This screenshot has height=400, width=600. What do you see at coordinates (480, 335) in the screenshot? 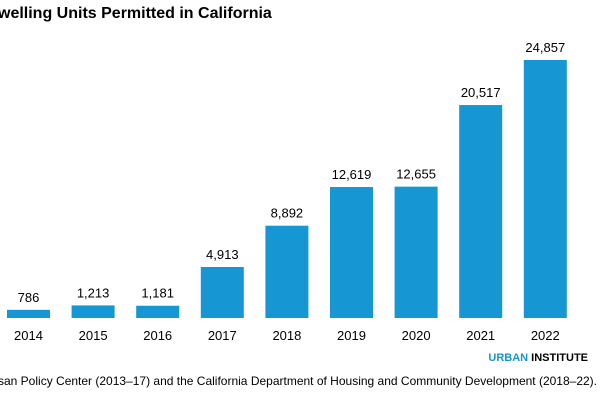
I see `x-tick-label: 2021` at bounding box center [480, 335].